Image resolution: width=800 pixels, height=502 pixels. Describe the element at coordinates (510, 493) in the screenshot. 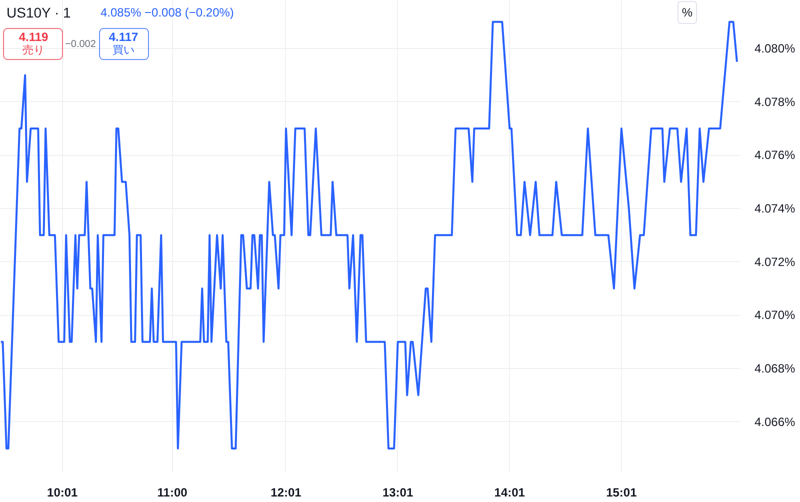

I see `x-tick-label: 14:01` at that location.